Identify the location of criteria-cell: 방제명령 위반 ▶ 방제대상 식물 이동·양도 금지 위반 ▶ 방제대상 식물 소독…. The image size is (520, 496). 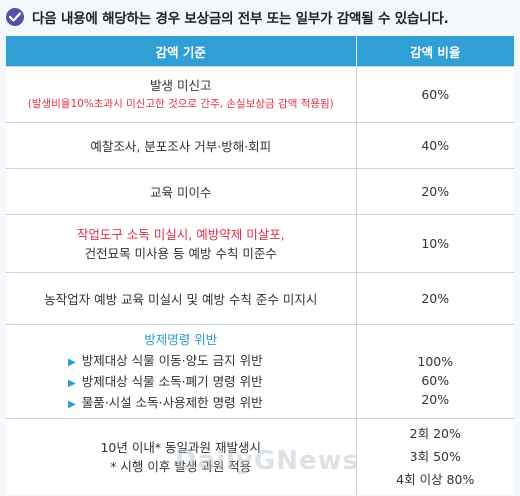
(181, 371).